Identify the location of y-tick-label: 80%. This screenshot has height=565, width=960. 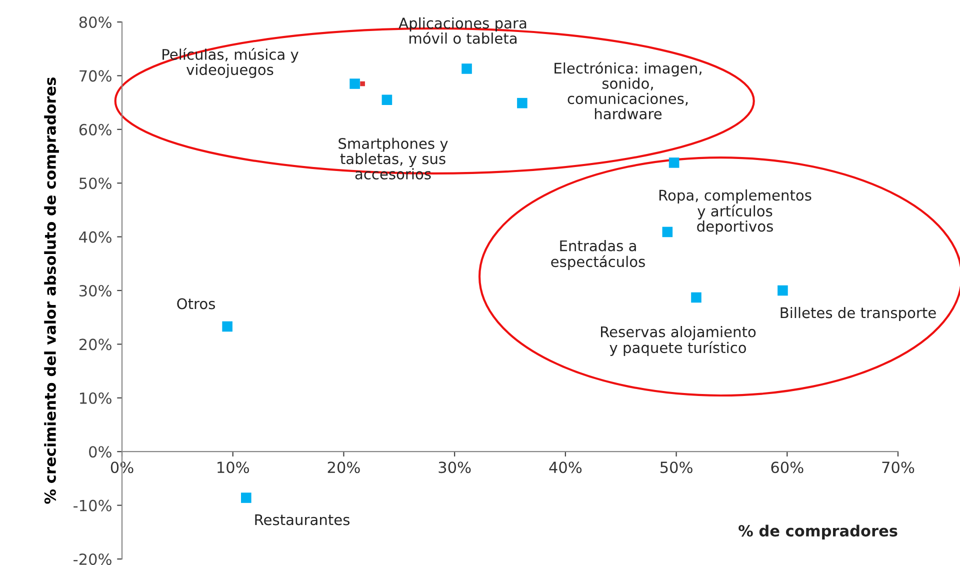
(95, 22).